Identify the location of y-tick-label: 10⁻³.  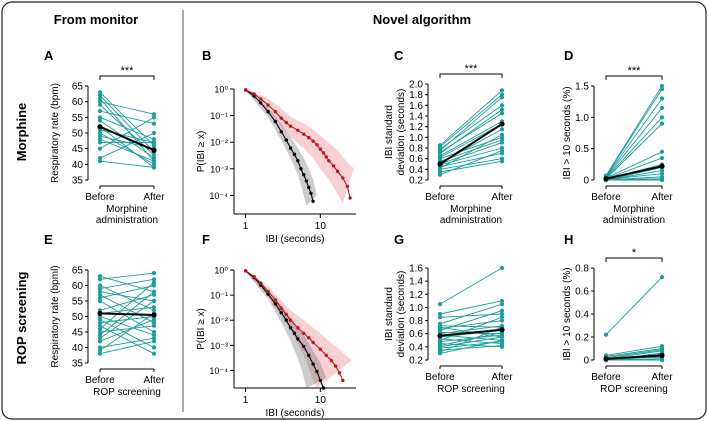
(219, 169).